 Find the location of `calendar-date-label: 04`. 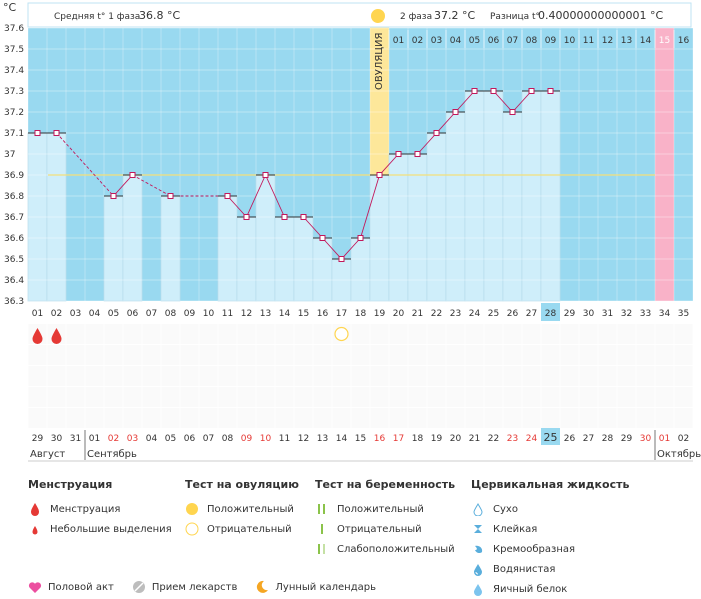

calendar-date-label: 04 is located at coordinates (152, 439).